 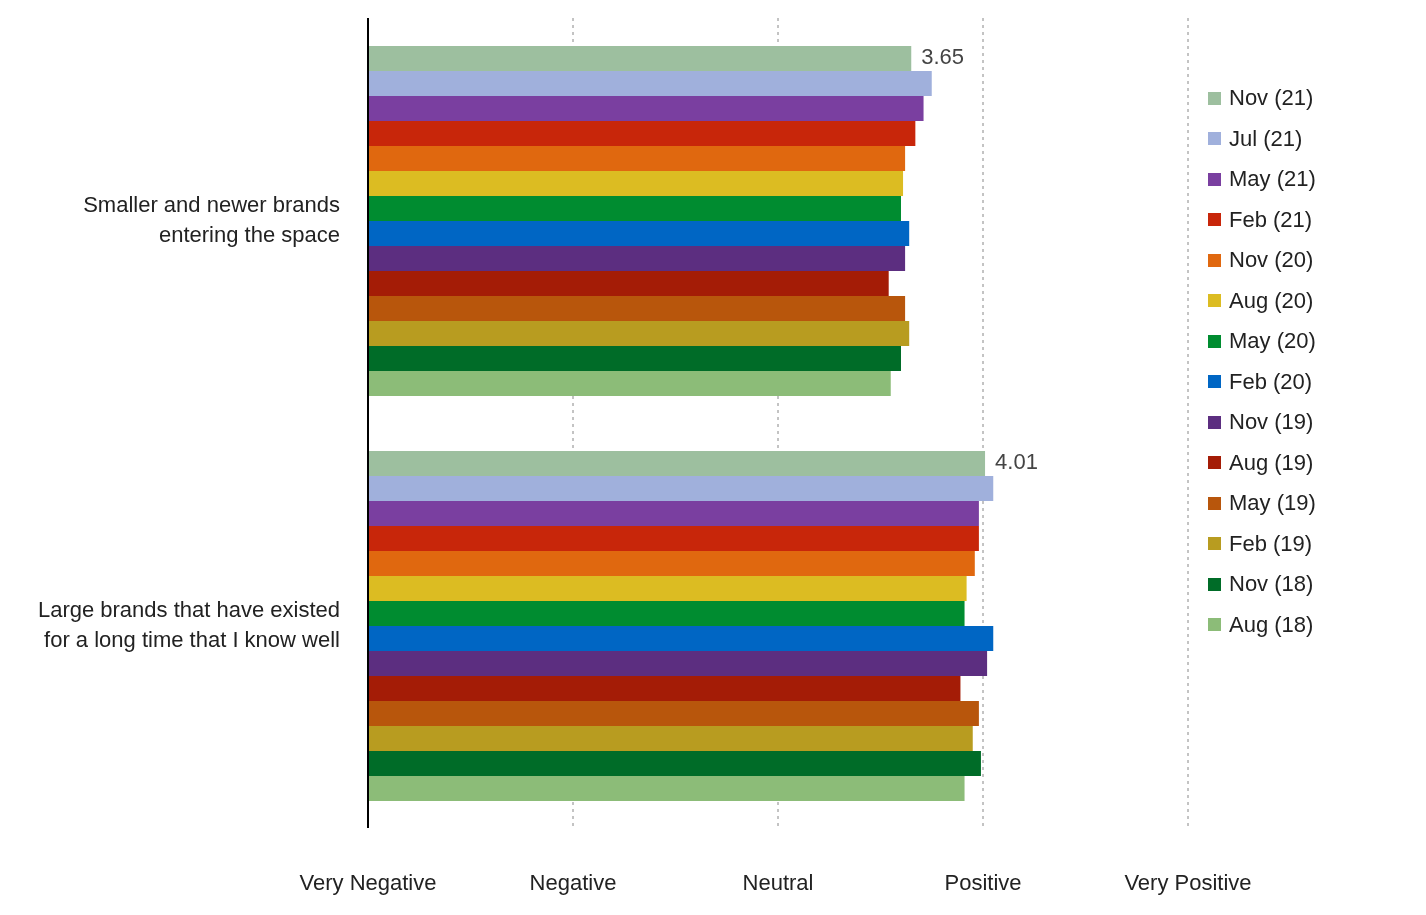 I want to click on legend-label: Jul (21), so click(x=1266, y=138).